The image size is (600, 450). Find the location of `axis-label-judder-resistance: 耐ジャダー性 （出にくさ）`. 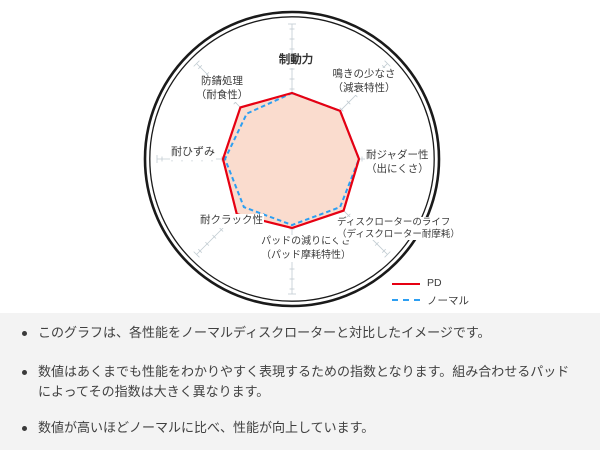

axis-label-judder-resistance: 耐ジャダー性 （出にくさ） is located at coordinates (397, 162).